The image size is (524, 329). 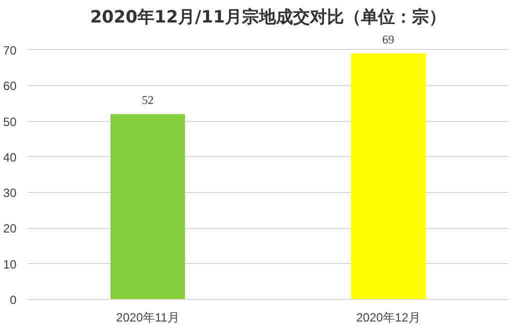 I want to click on y-tick-label: 70, so click(x=10, y=50).